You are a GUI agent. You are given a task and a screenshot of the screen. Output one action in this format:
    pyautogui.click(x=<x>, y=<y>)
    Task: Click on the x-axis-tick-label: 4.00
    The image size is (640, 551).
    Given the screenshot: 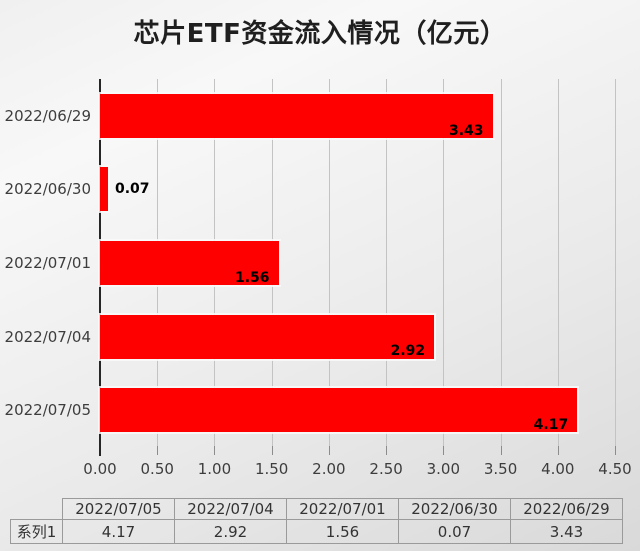 What is the action you would take?
    pyautogui.click(x=558, y=469)
    